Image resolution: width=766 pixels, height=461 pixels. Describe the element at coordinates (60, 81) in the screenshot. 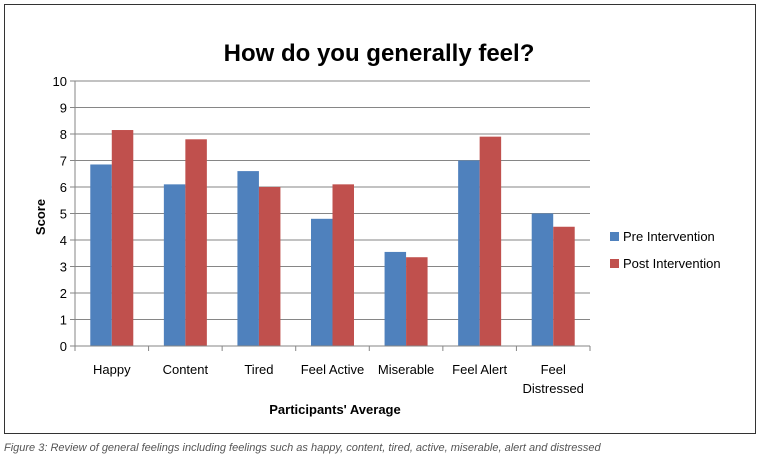

I see `y-tick-label: 10` at that location.